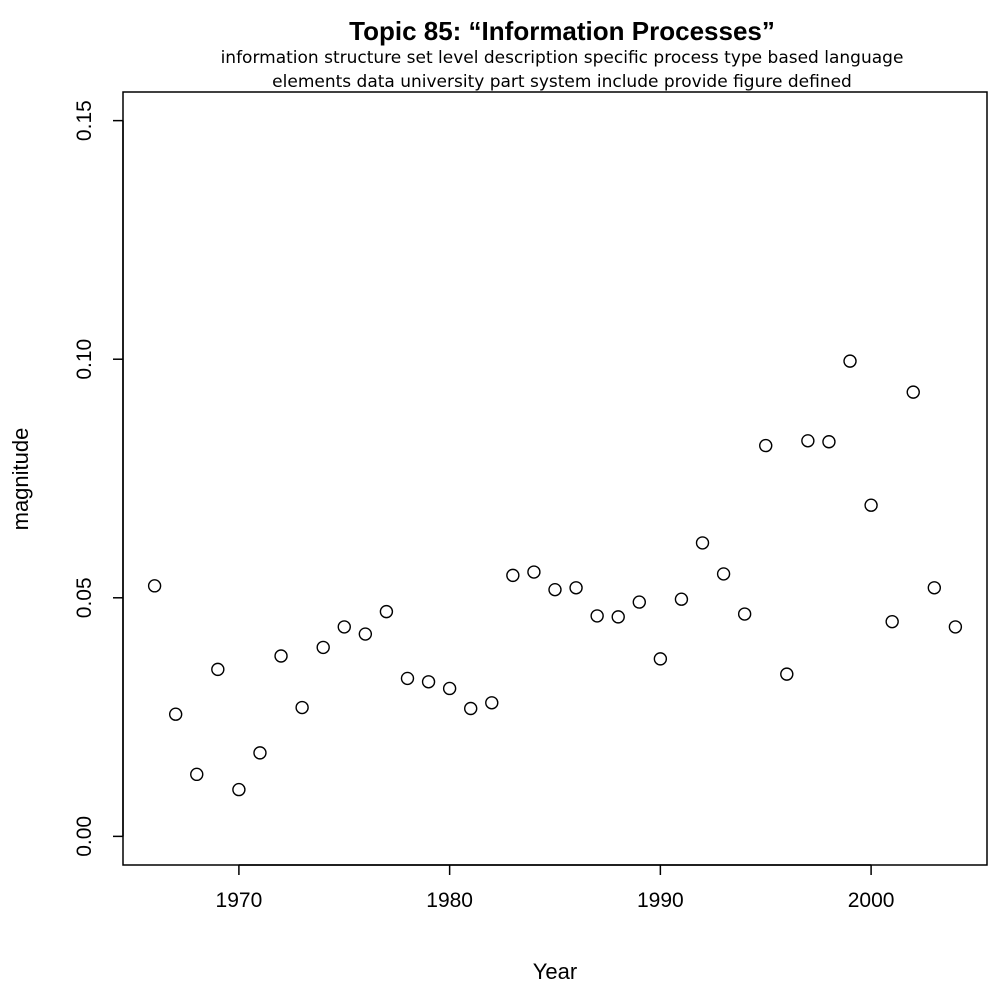 The height and width of the screenshot is (998, 990). Describe the element at coordinates (555, 971) in the screenshot. I see `x-axis-label: Year` at that location.